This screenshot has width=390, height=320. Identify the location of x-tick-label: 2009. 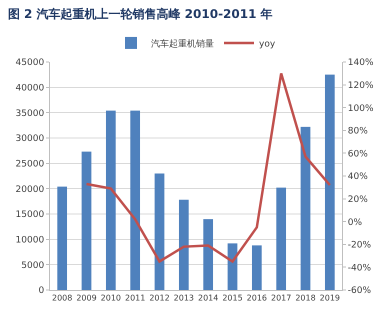
(86, 298).